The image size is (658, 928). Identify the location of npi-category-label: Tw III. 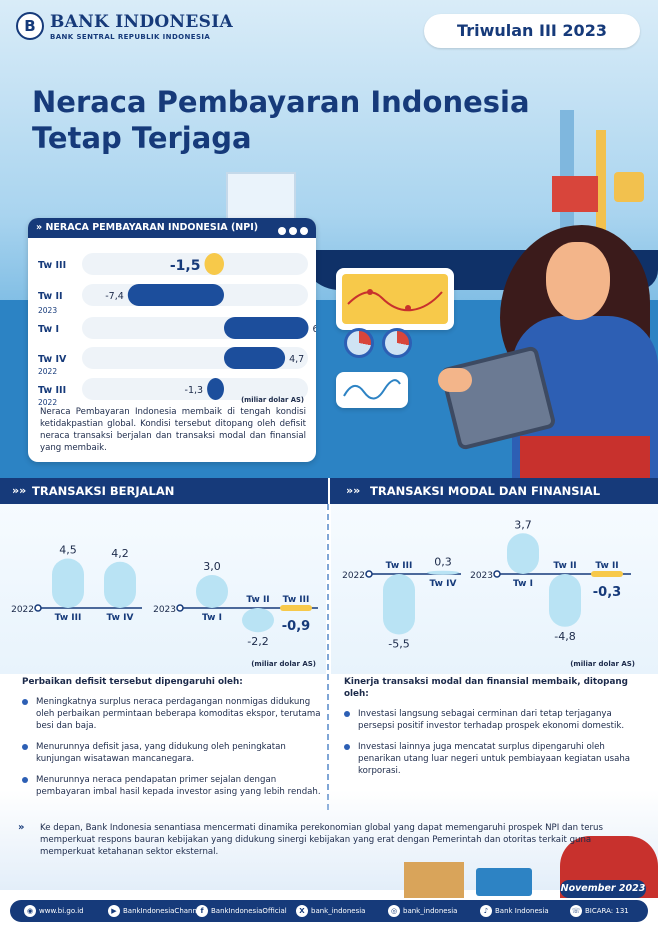
(52, 265).